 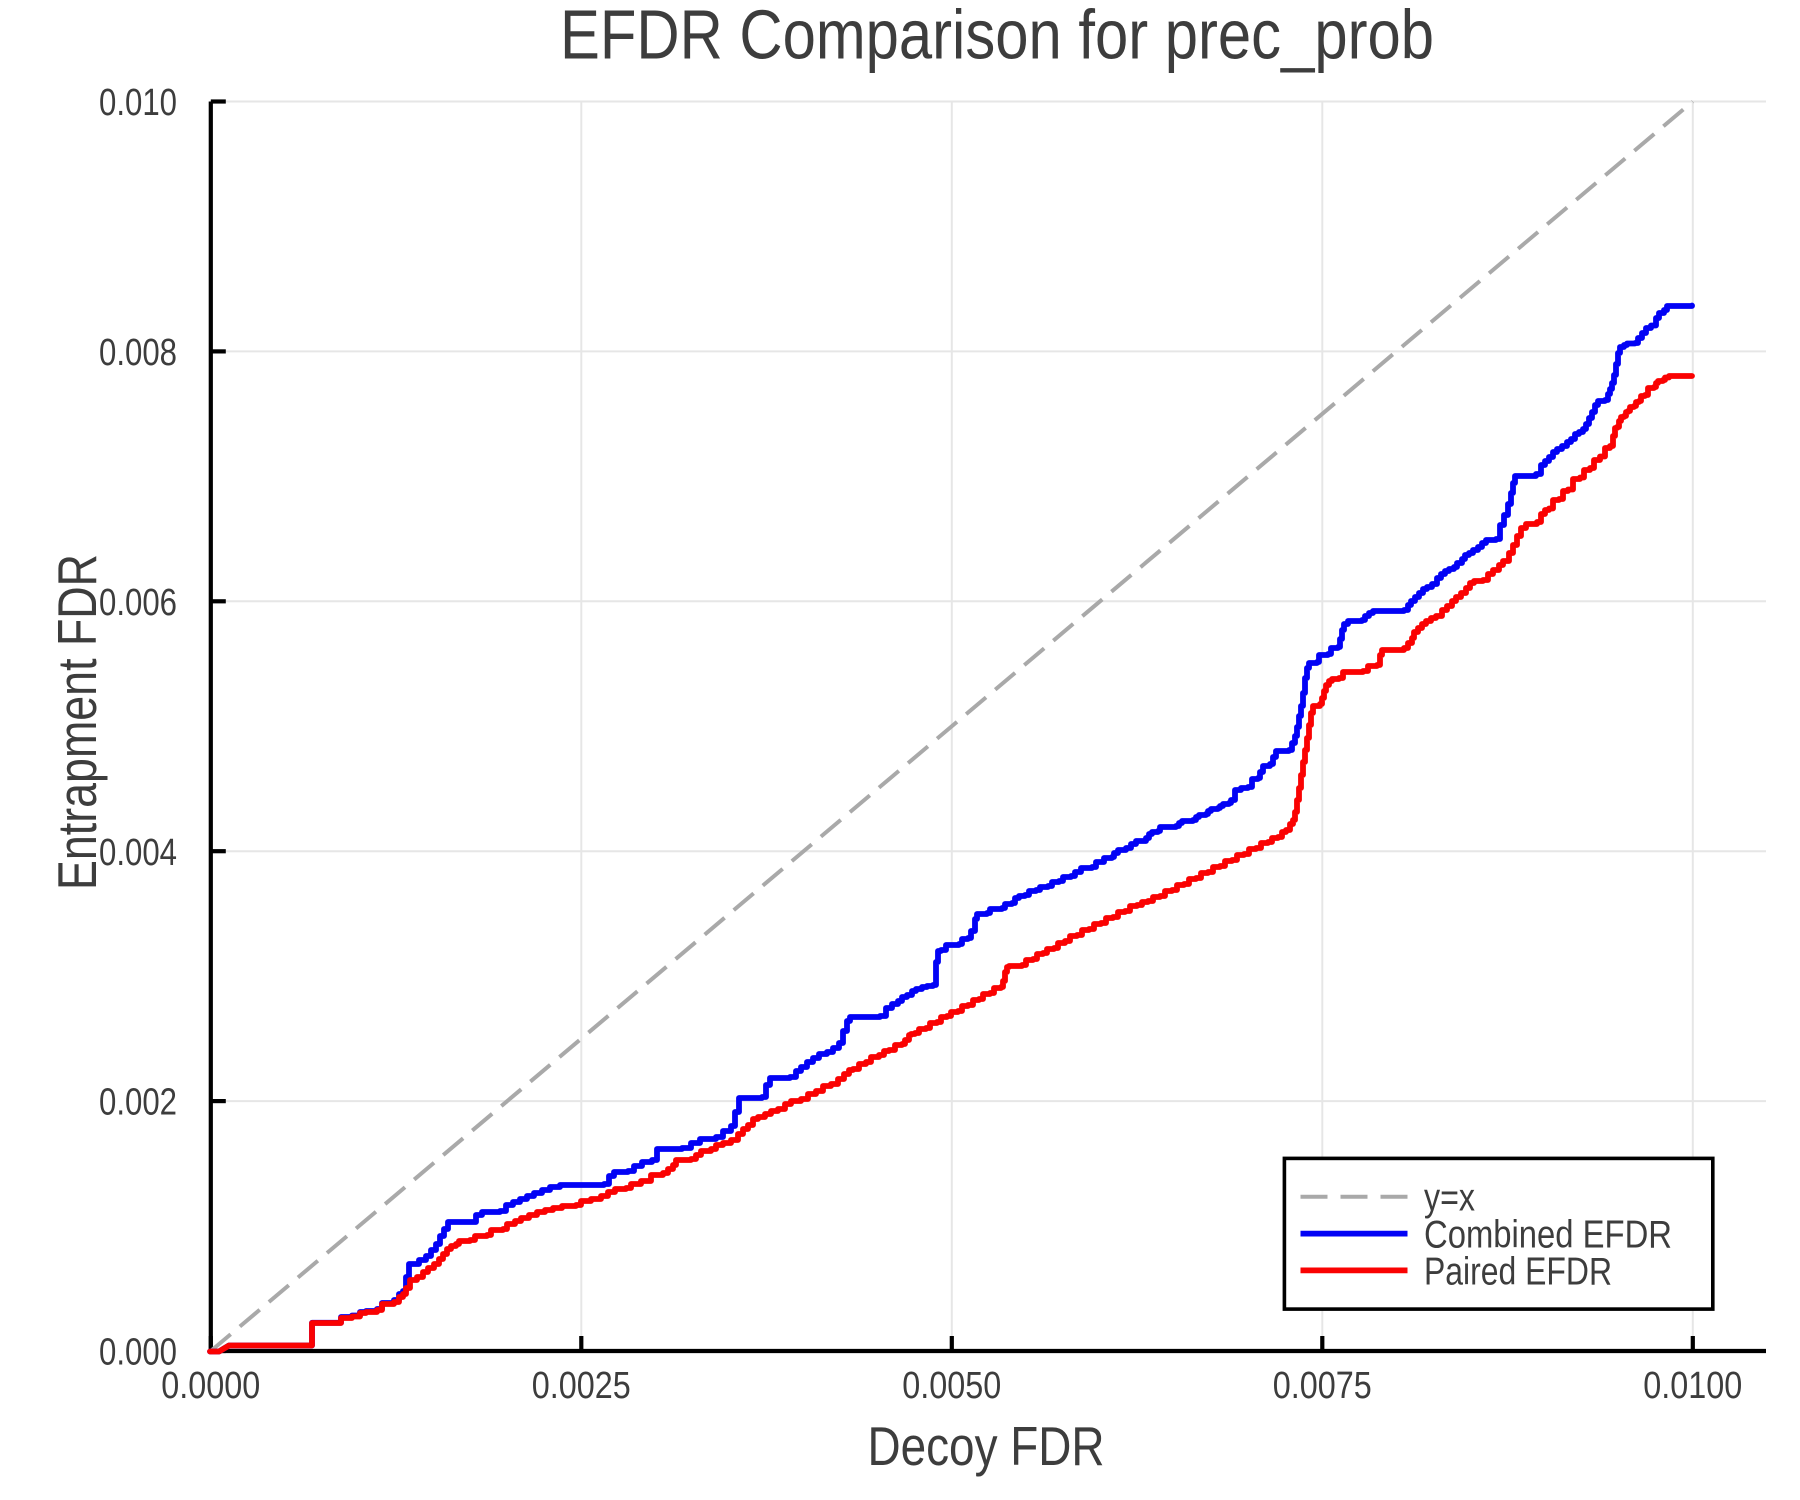 I want to click on svg-text: Paired EFDR, so click(x=1518, y=1271).